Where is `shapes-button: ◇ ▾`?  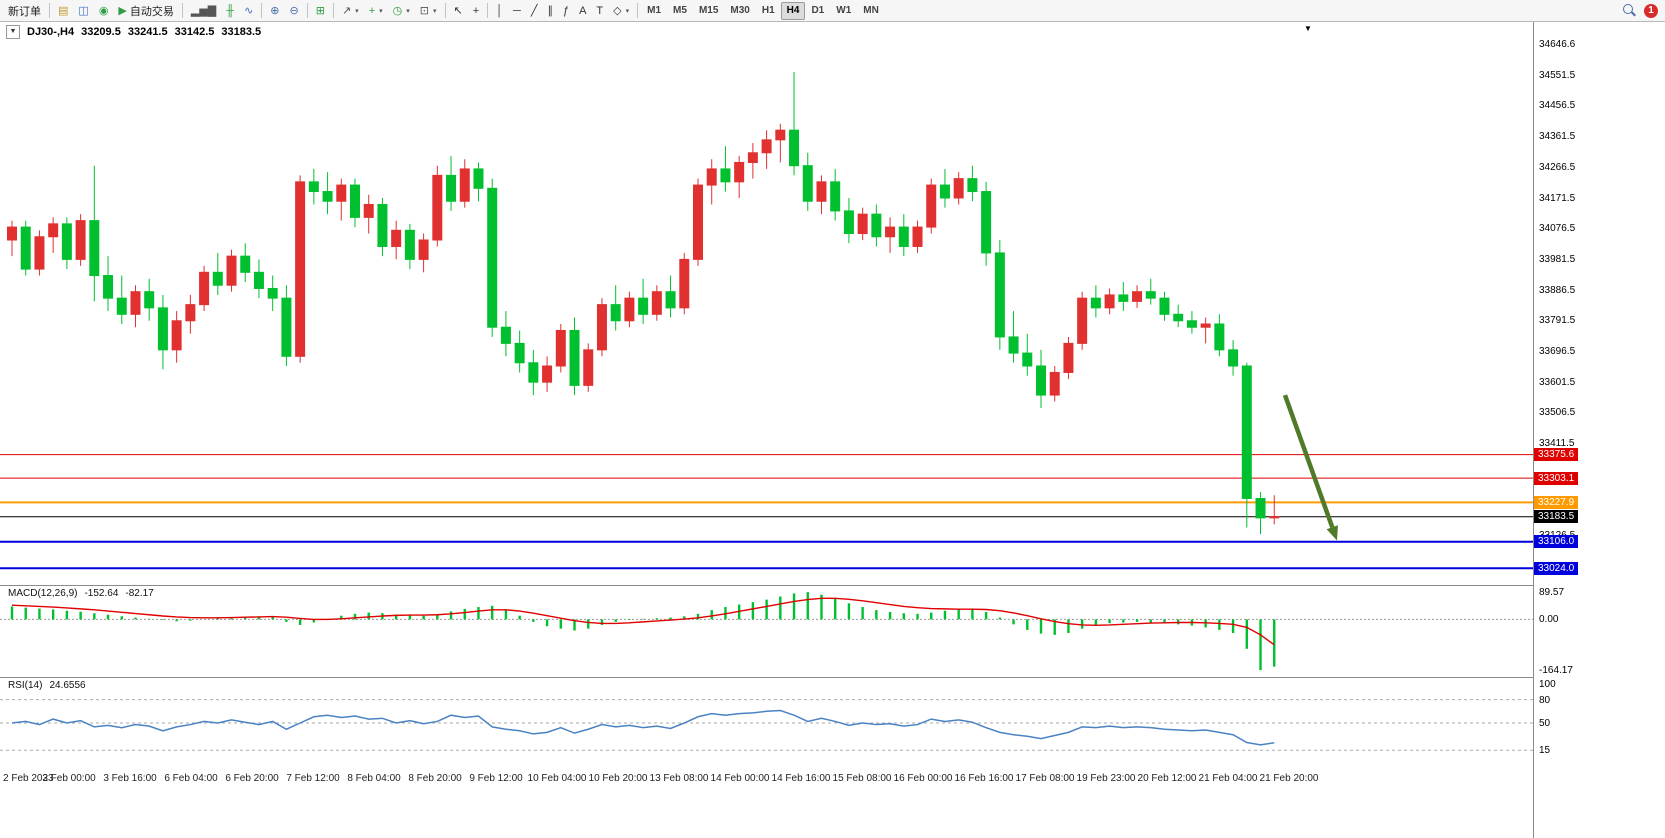
shapes-button: ◇ ▾ is located at coordinates (621, 11).